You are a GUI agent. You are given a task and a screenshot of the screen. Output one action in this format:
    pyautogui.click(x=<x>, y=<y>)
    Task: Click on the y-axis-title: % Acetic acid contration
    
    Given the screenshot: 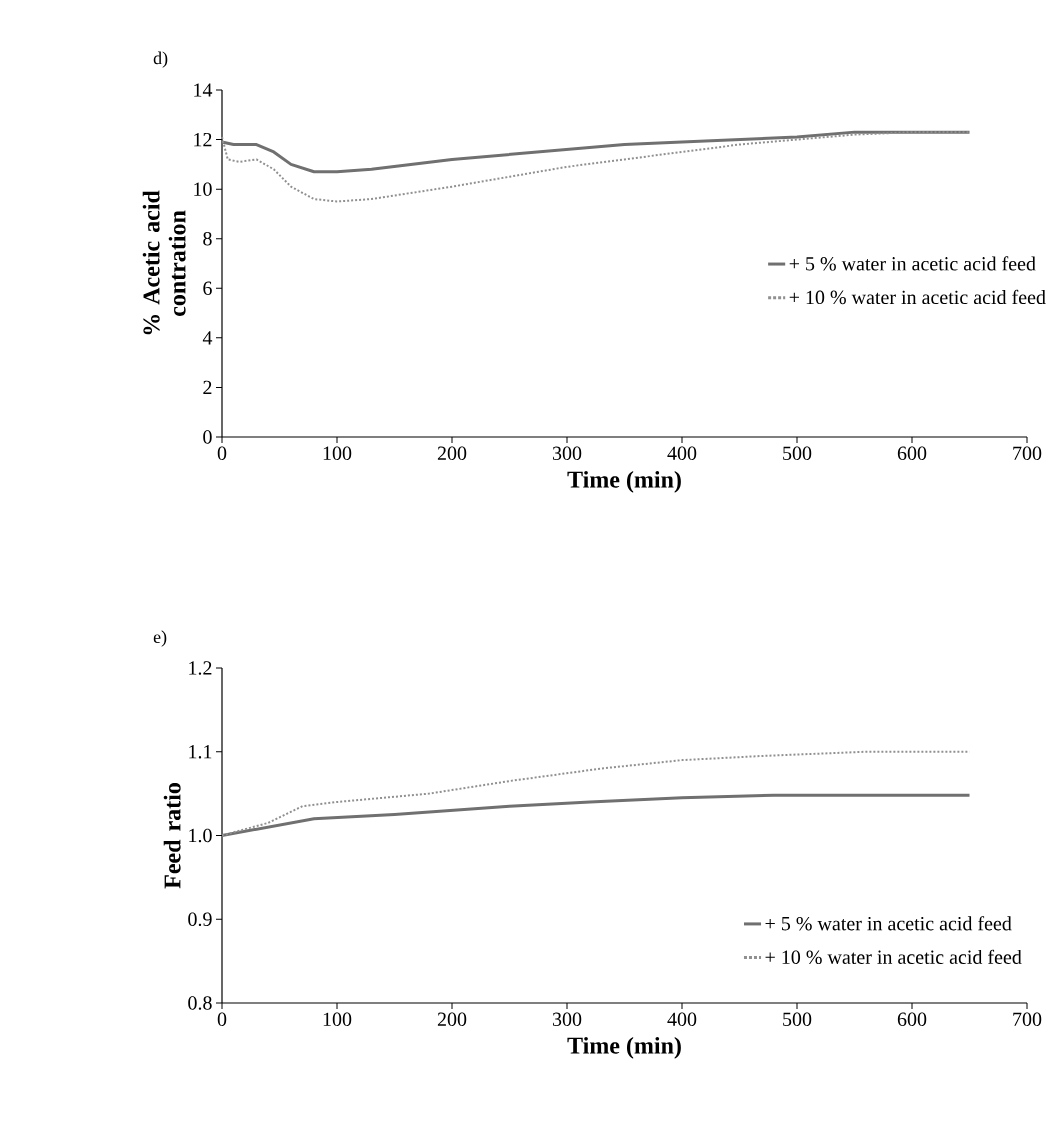 What is the action you would take?
    pyautogui.click(x=164, y=262)
    